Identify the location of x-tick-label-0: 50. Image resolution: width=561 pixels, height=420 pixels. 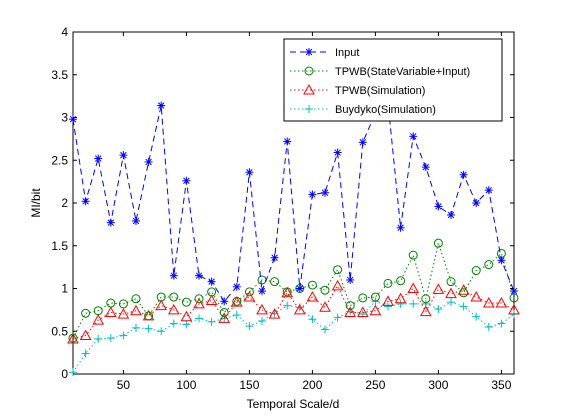
(124, 385).